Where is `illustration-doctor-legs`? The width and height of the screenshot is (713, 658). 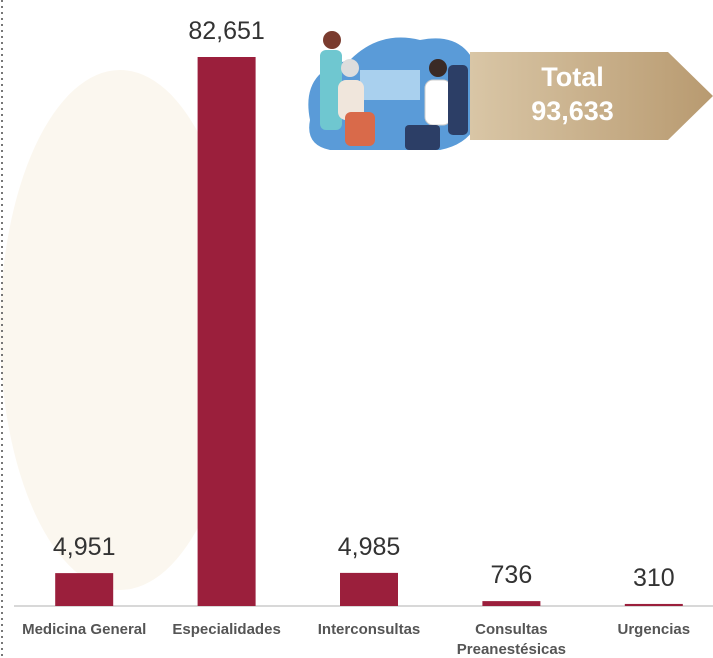 illustration-doctor-legs is located at coordinates (422, 137).